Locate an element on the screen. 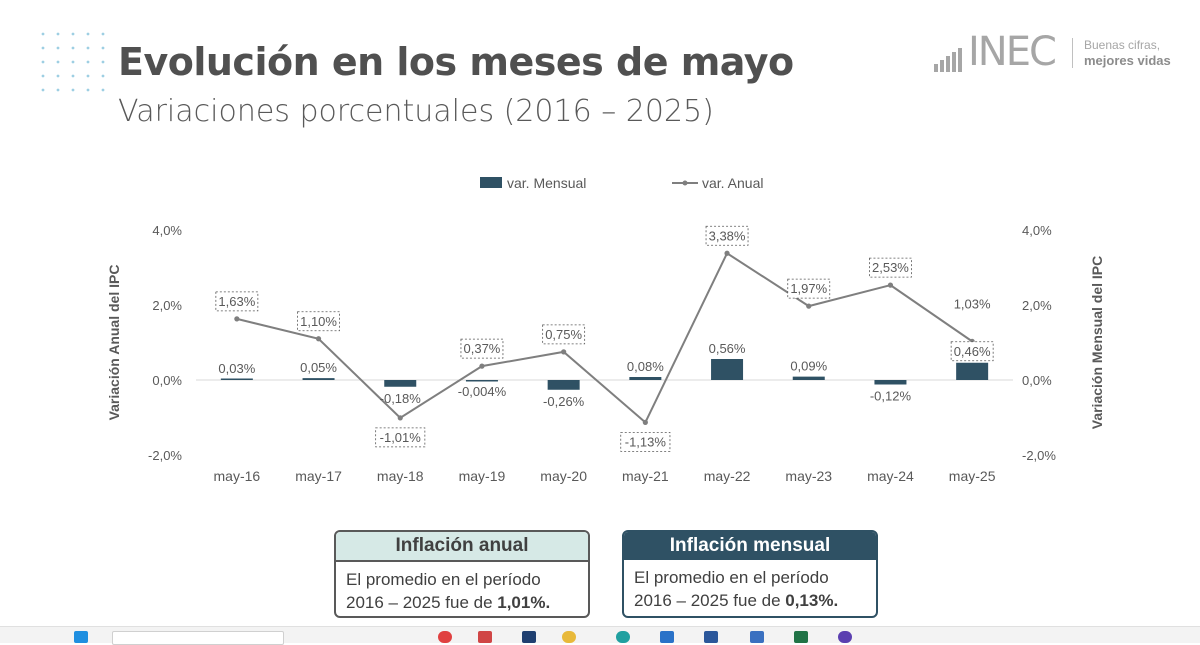  label-anual: -1,13% is located at coordinates (646, 441).